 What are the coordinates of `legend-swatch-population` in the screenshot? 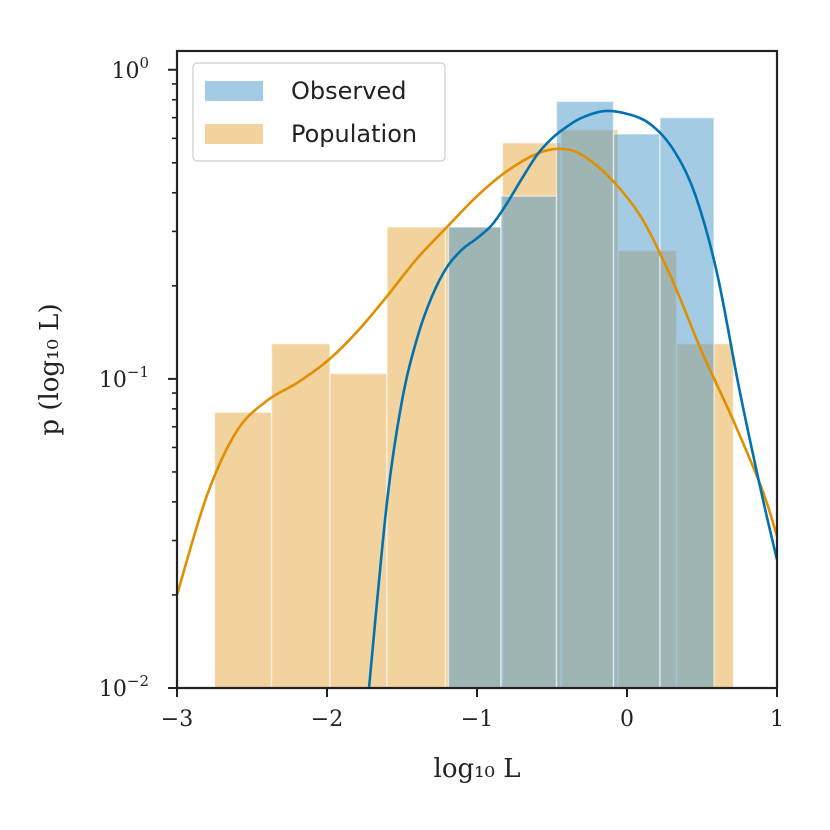 It's located at (234, 134).